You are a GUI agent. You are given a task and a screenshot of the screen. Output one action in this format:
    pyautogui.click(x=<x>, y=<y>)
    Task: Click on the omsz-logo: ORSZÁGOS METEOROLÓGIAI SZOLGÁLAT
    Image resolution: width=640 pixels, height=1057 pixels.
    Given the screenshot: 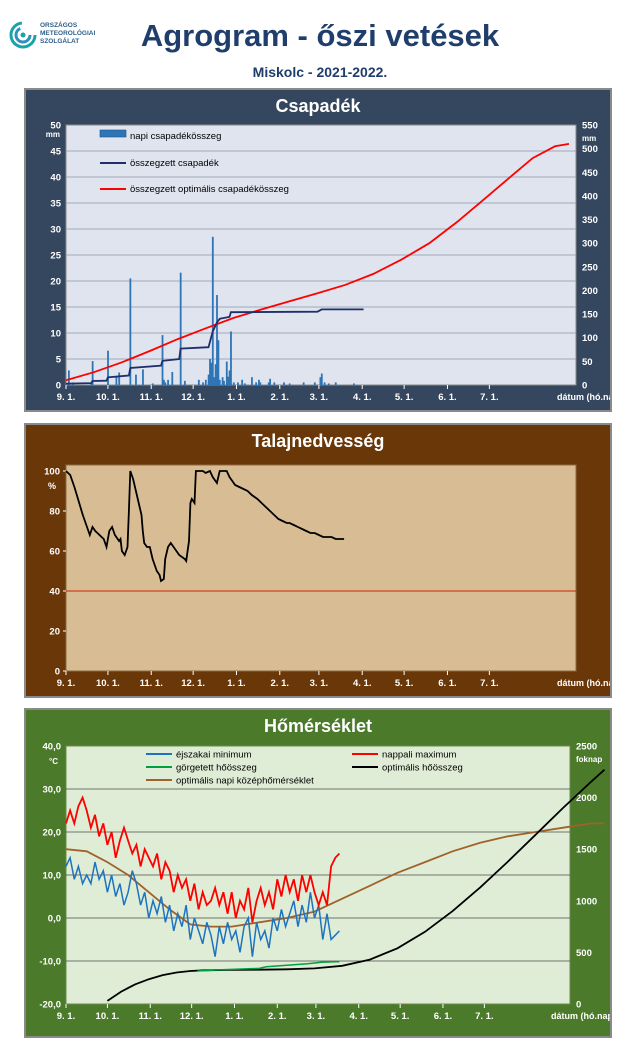 What is the action you would take?
    pyautogui.click(x=68, y=38)
    